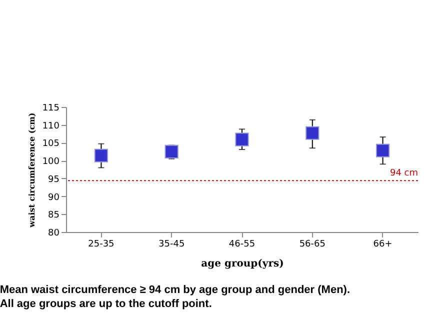  Describe the element at coordinates (54, 197) in the screenshot. I see `y-tick-label: 90` at that location.